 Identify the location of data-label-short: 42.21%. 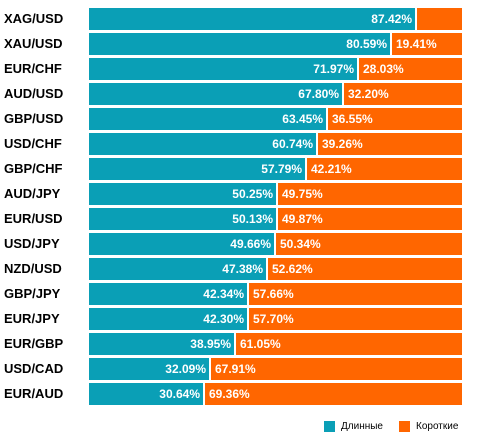
(331, 169).